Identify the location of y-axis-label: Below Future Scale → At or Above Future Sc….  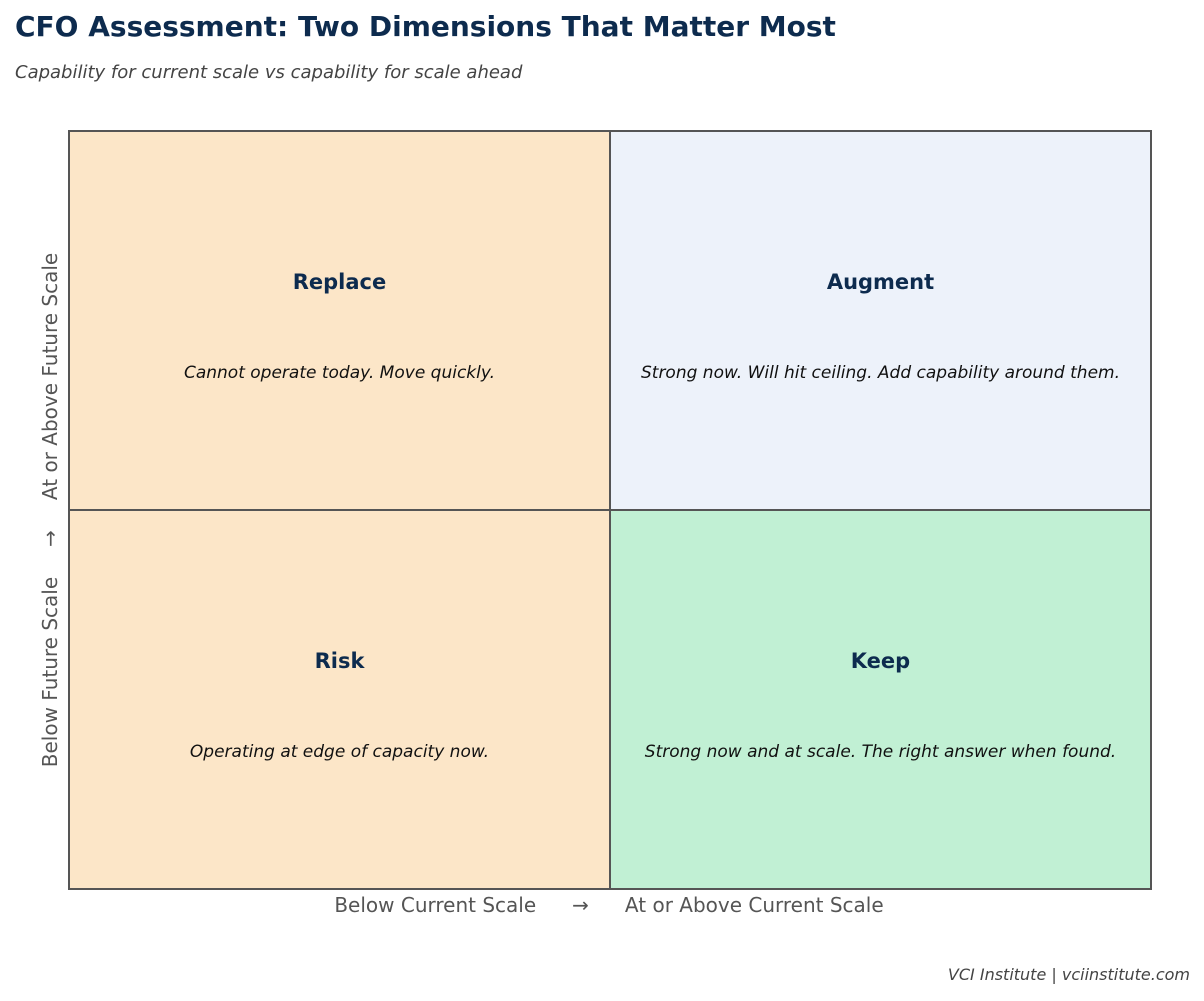
(50, 510).